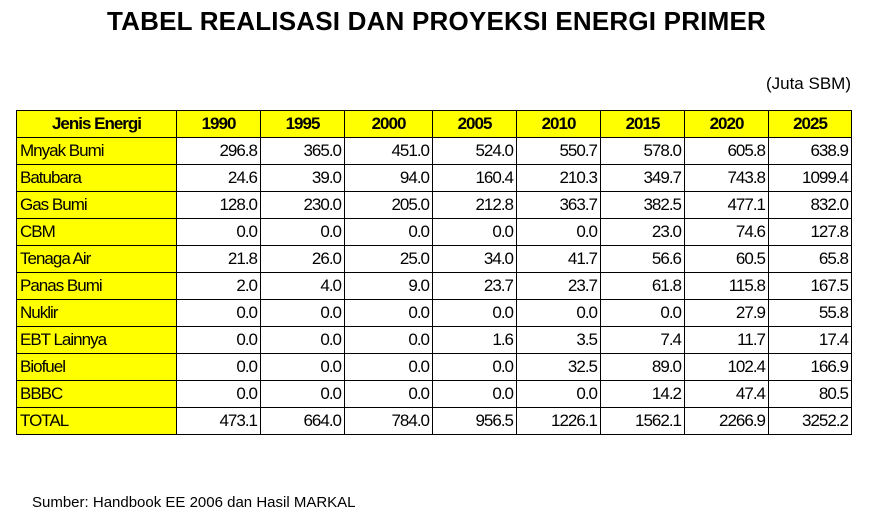 The image size is (873, 515). I want to click on value-cell: 1.6, so click(474, 340).